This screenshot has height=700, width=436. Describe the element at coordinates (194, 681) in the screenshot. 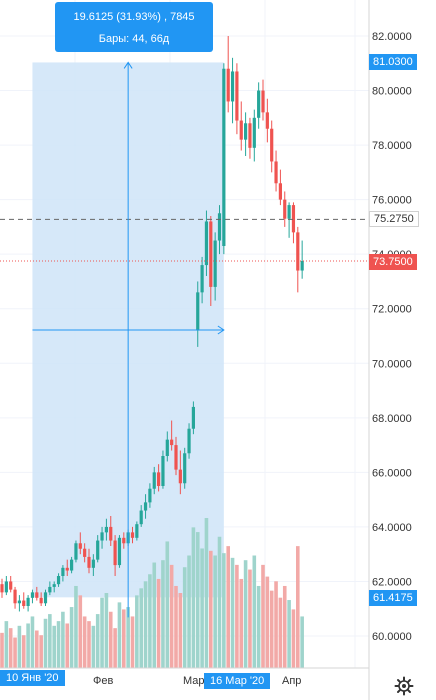

I see `time-label-mar: Мар` at that location.